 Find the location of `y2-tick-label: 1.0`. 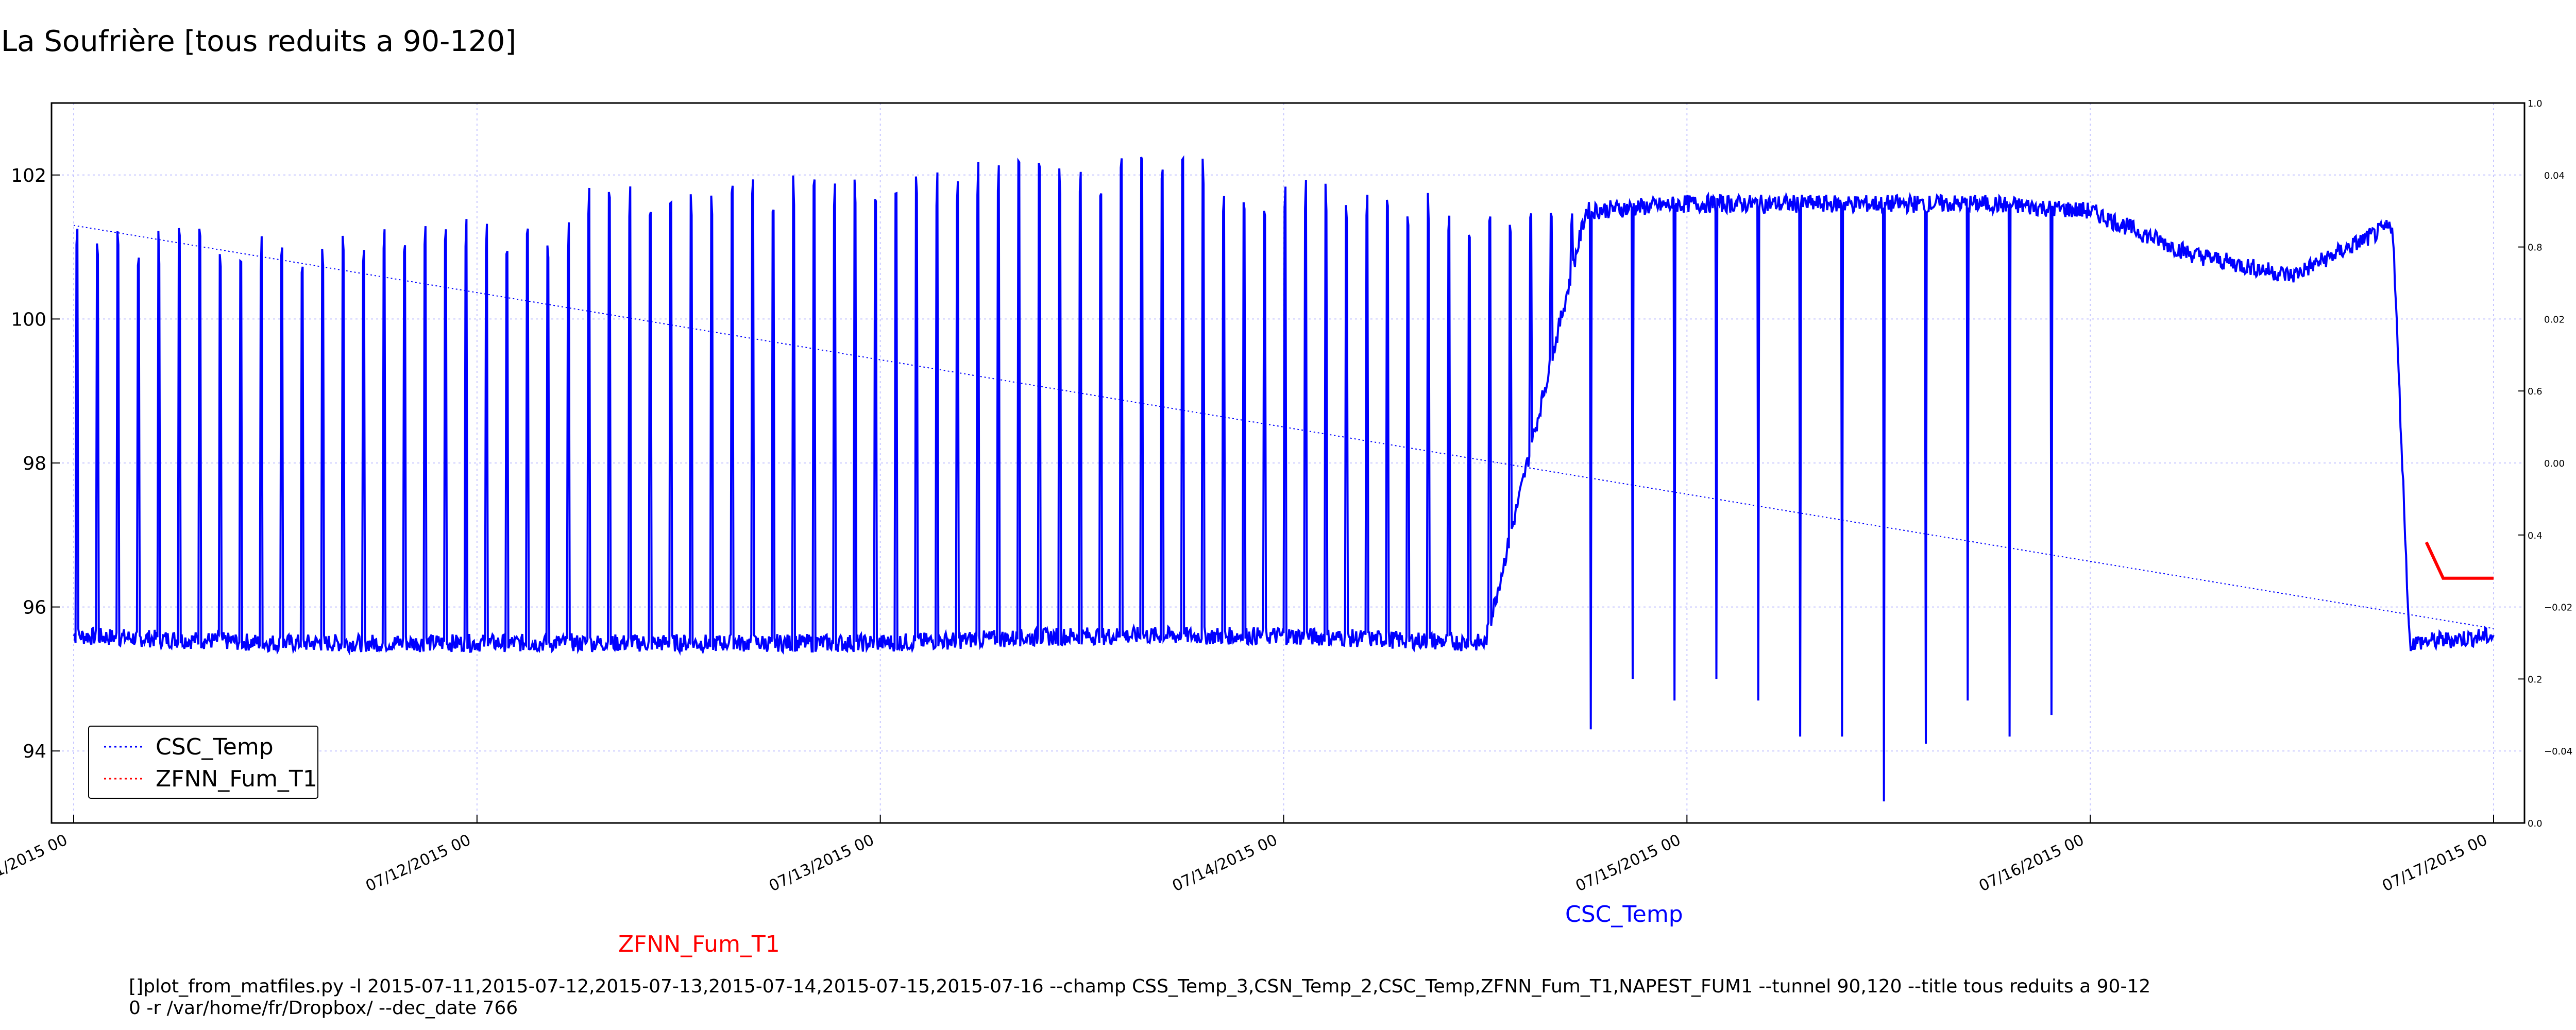

y2-tick-label: 1.0 is located at coordinates (2535, 103).